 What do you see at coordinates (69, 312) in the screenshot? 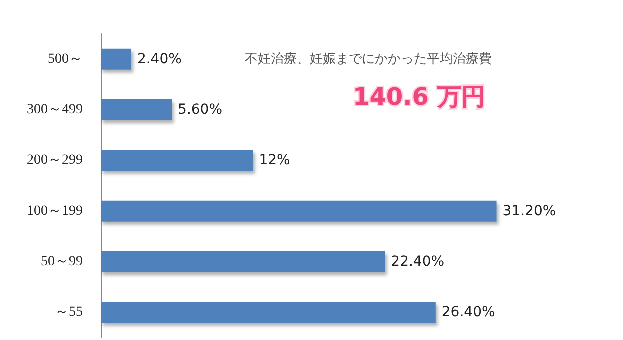
I see `y-tick-label: ～55` at bounding box center [69, 312].